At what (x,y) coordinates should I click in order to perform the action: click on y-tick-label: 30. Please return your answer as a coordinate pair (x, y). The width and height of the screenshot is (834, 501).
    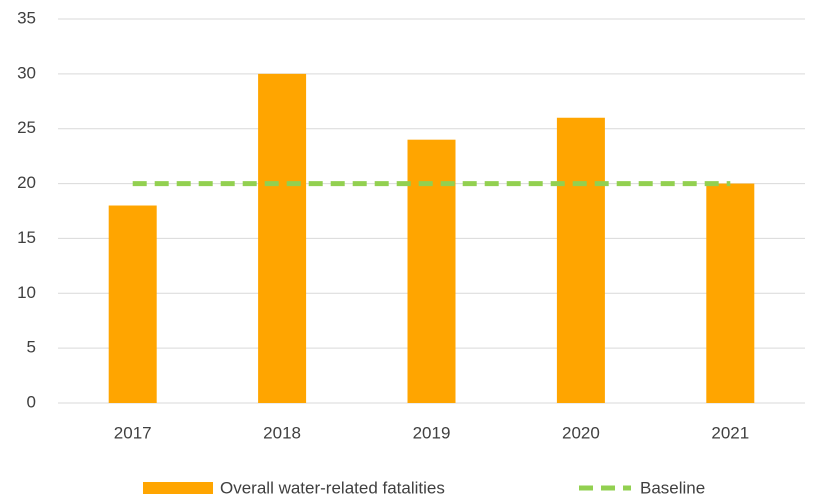
    Looking at the image, I should click on (26, 72).